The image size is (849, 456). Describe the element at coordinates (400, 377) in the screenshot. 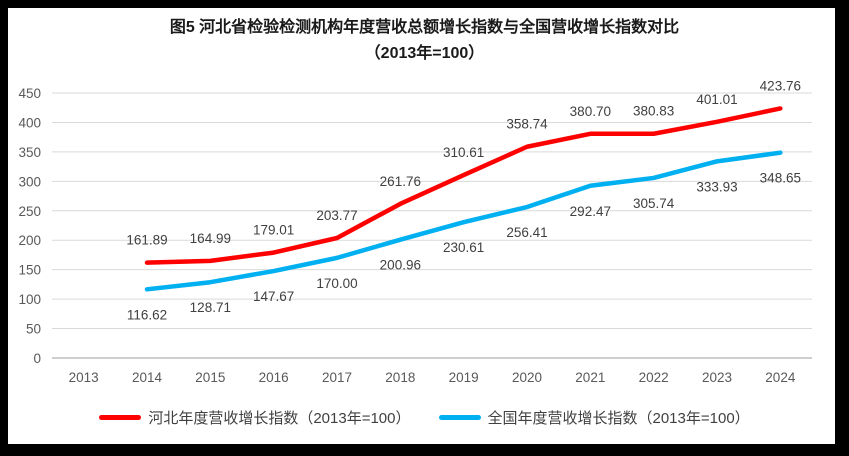

I see `x-axis-tick-label: 2018` at that location.